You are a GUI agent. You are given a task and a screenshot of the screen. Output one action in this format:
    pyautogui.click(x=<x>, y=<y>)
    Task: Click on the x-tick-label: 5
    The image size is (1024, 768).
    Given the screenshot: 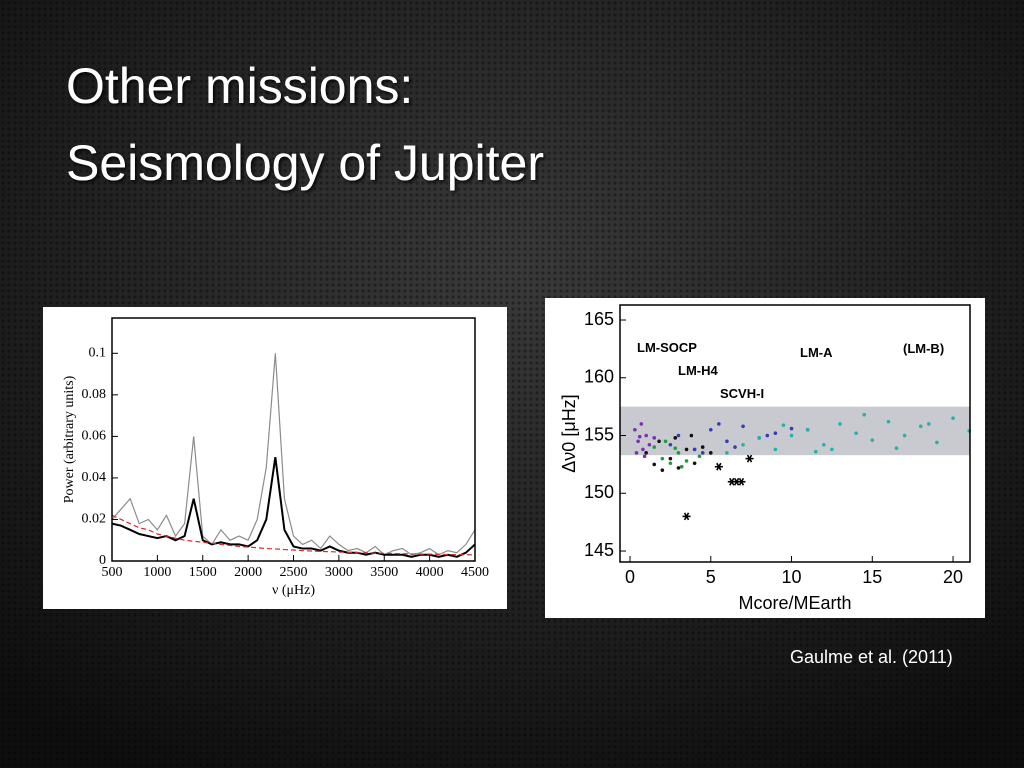 What is the action you would take?
    pyautogui.click(x=711, y=577)
    